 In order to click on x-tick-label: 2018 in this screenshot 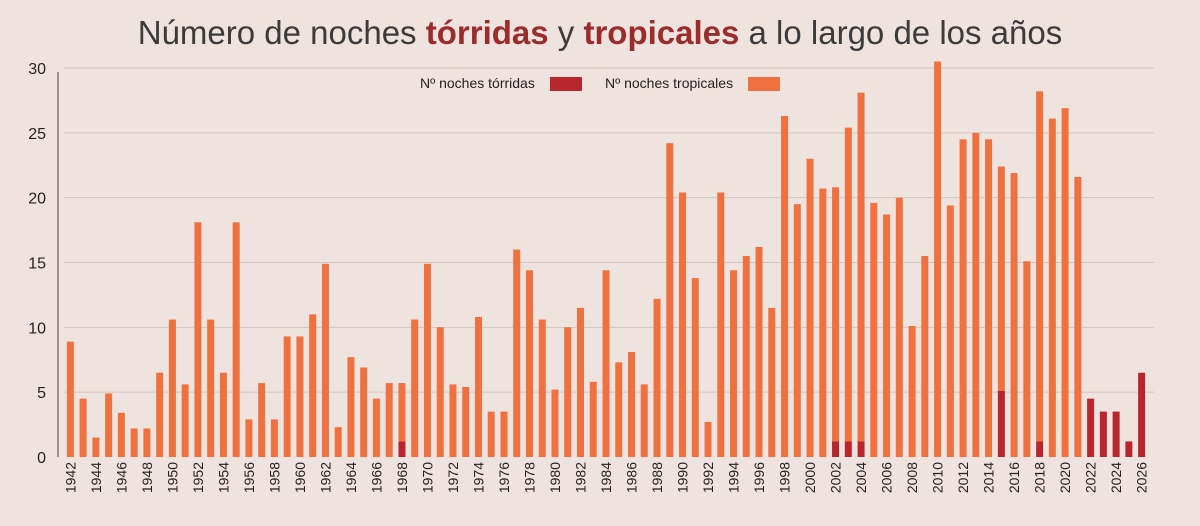, I will do `click(1040, 477)`.